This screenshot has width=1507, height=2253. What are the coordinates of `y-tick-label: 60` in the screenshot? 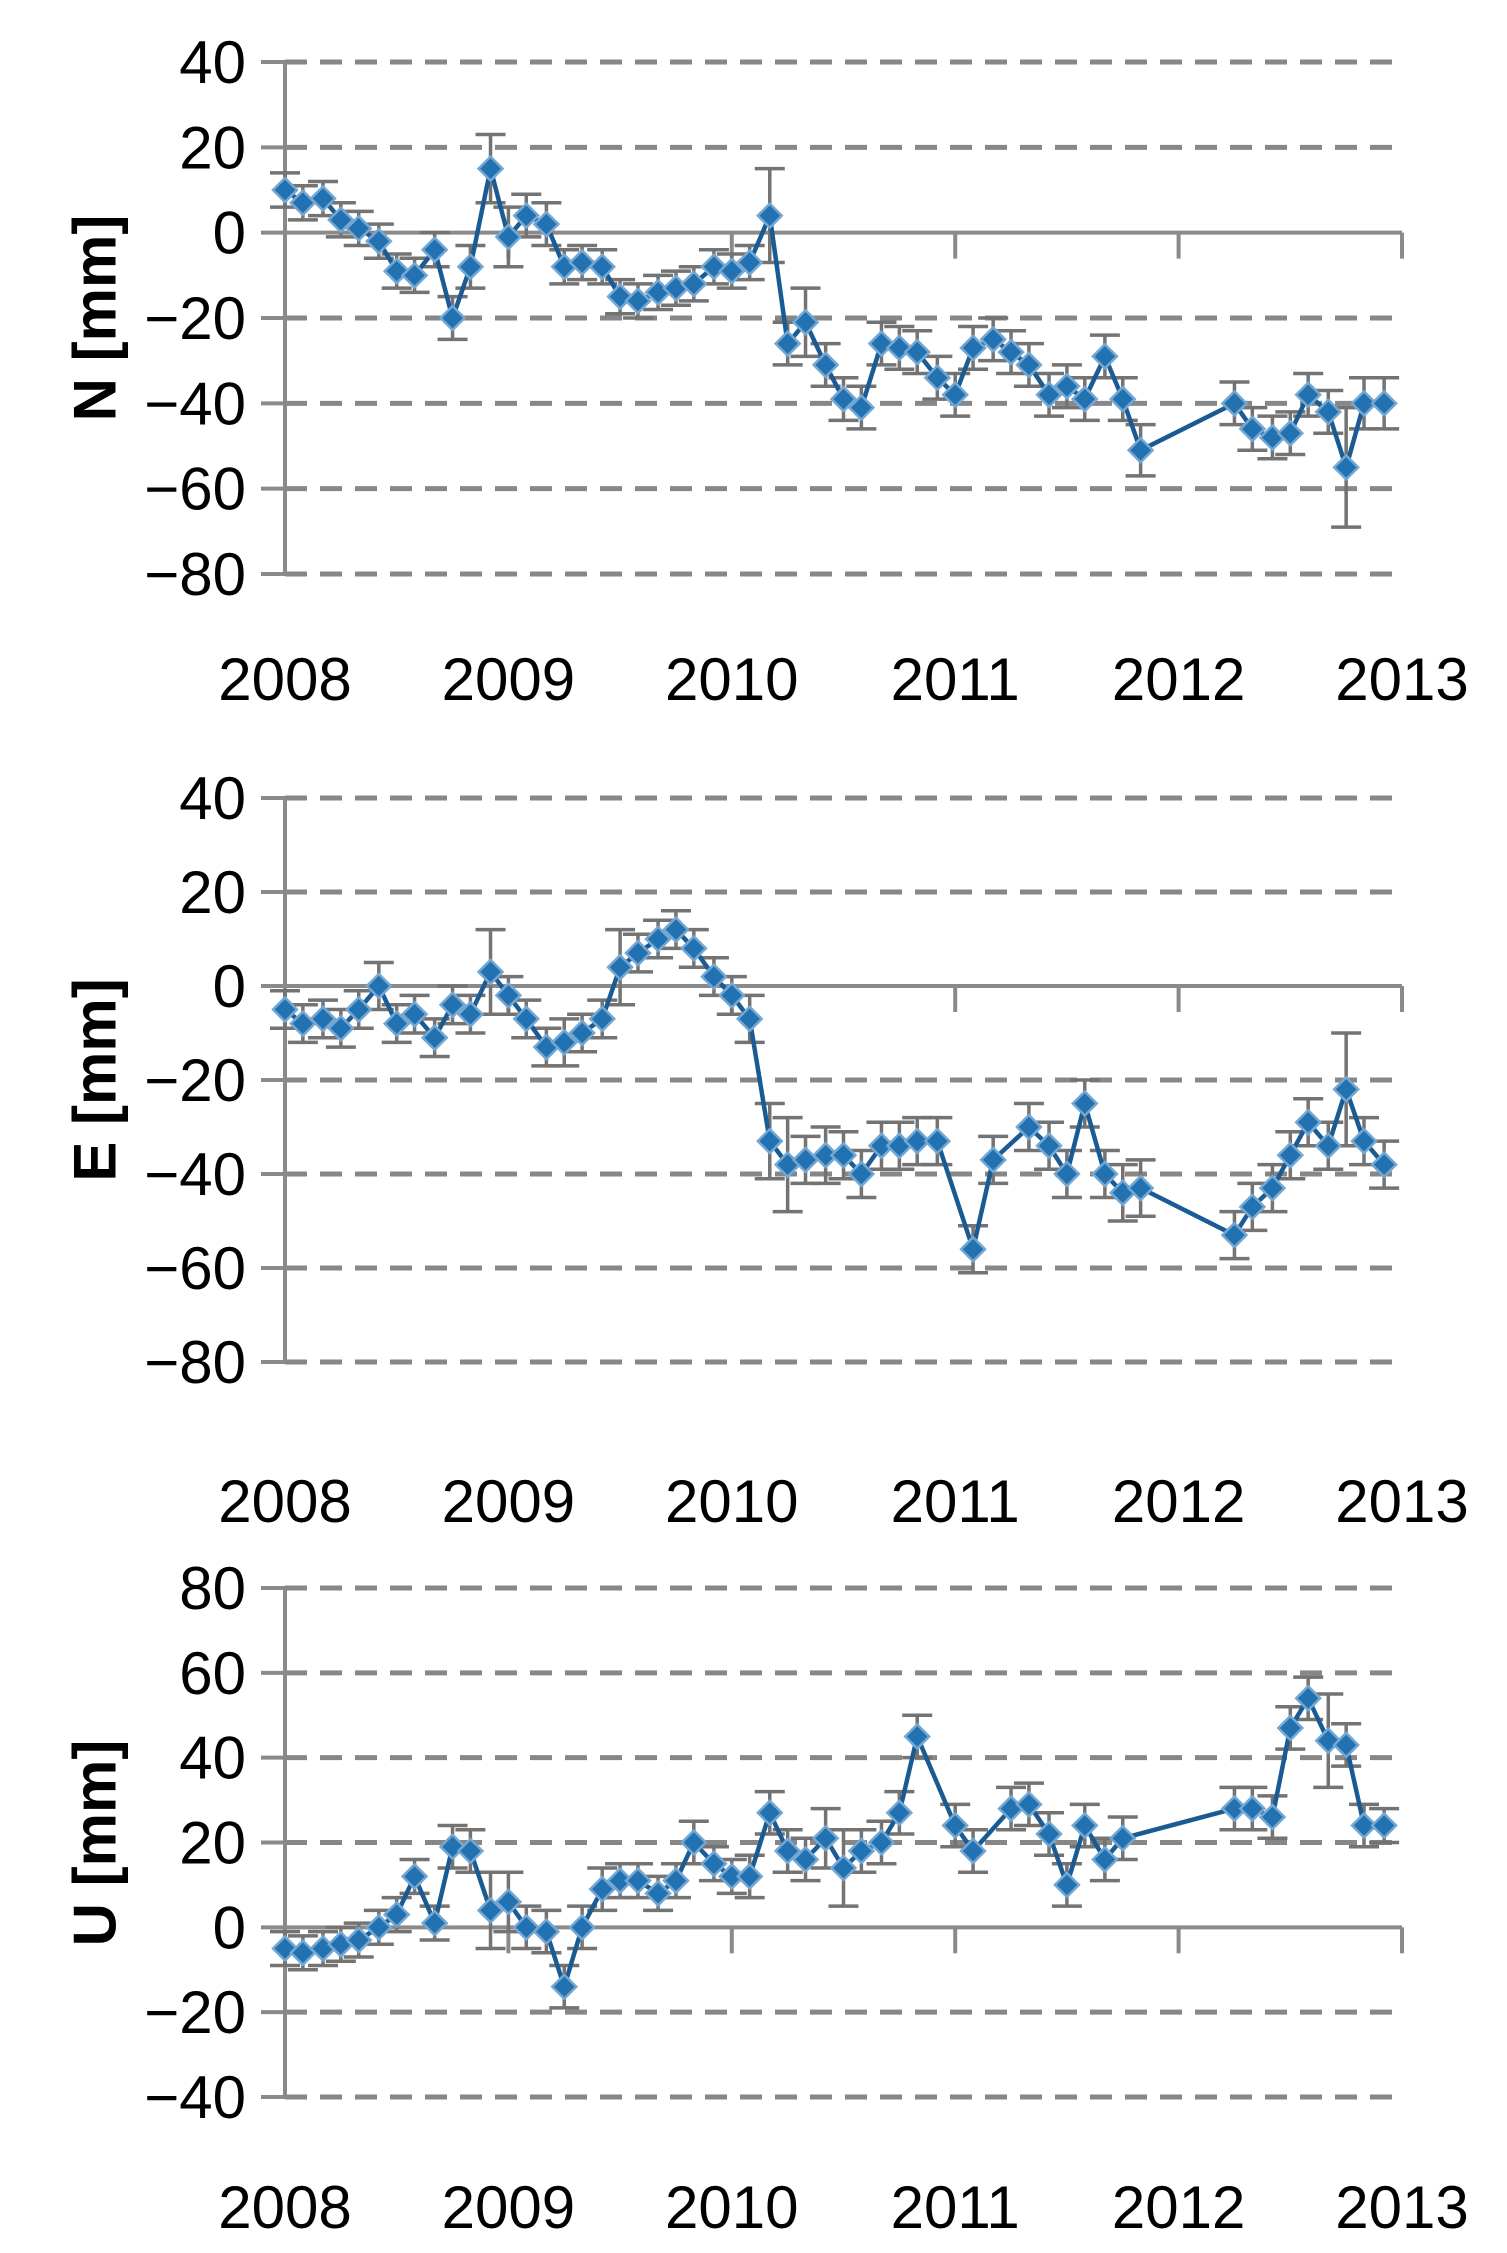 It's located at (212, 1673).